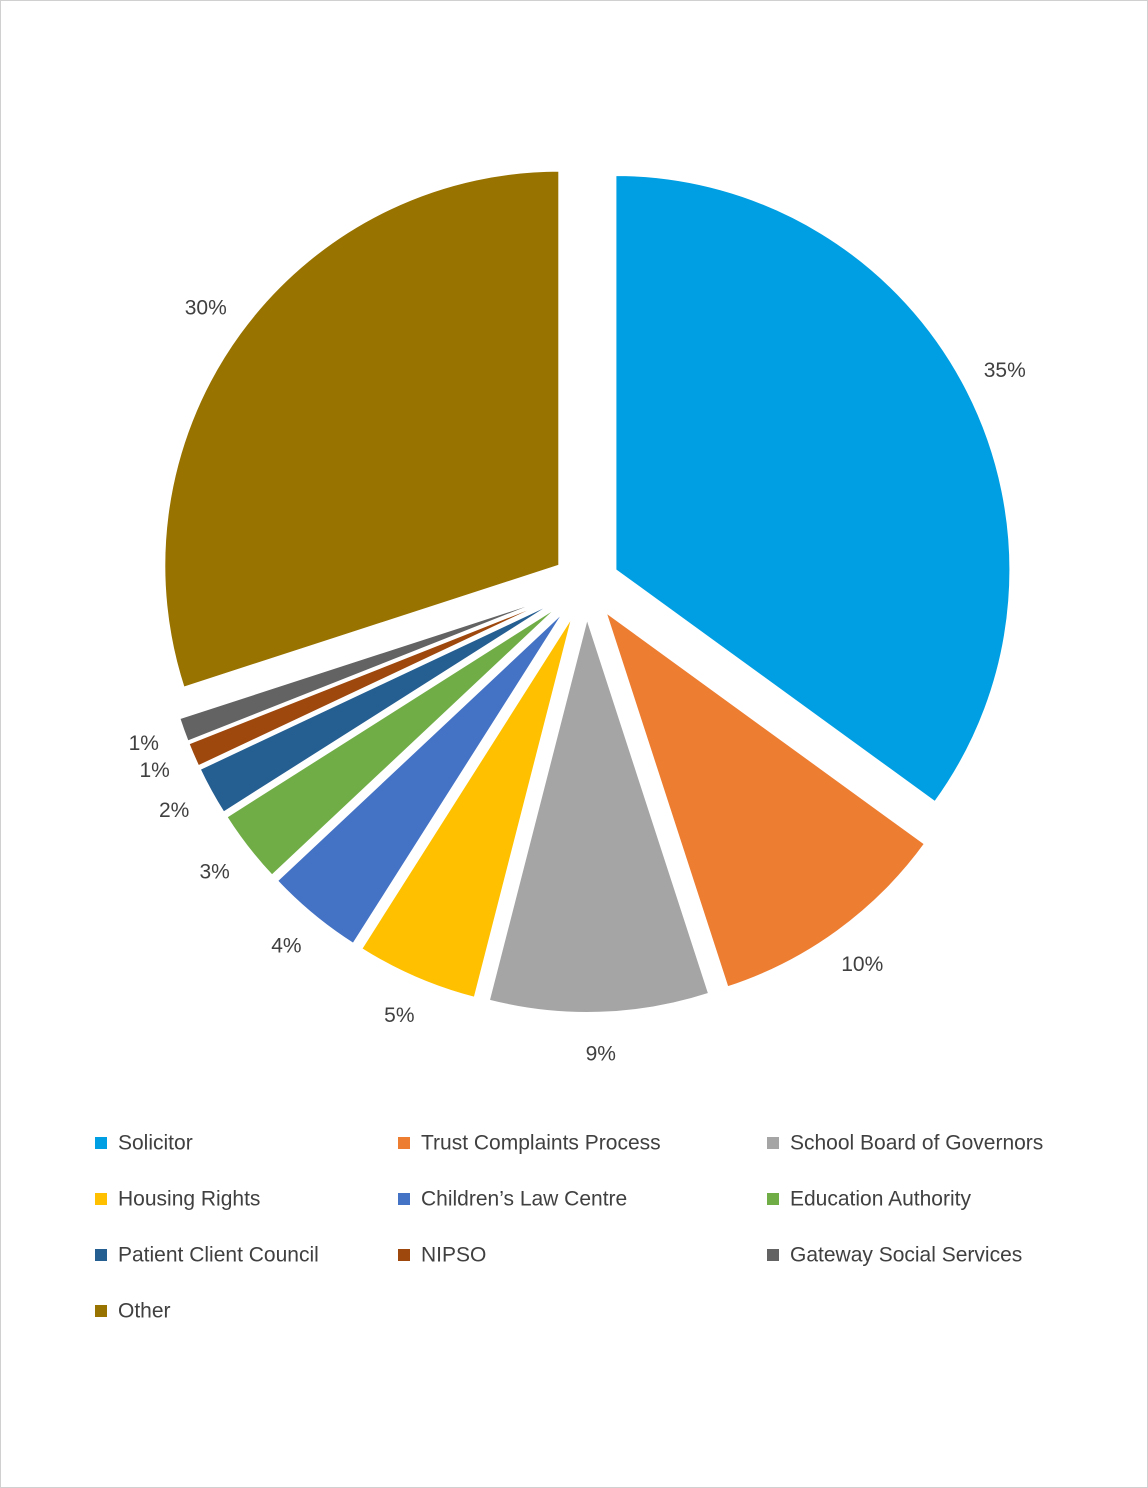  I want to click on legend-label: Housing Rights, so click(189, 1199).